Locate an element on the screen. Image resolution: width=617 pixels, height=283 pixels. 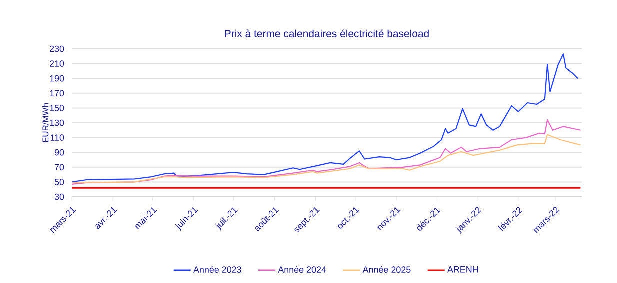
y-tick-label: 130 is located at coordinates (57, 123).